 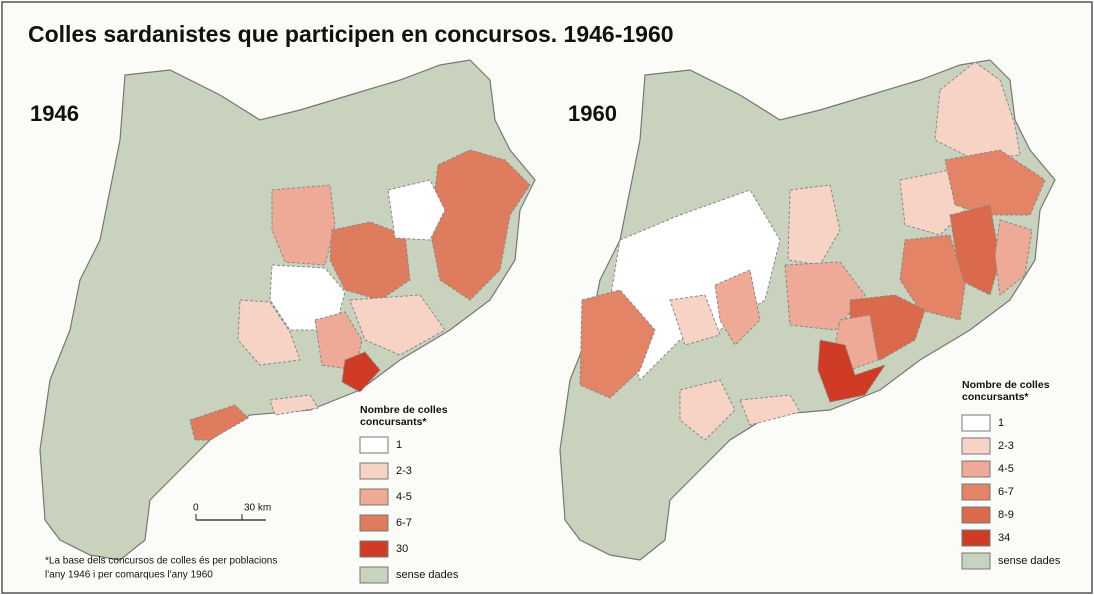 I want to click on legend-label: 30, so click(x=402, y=549).